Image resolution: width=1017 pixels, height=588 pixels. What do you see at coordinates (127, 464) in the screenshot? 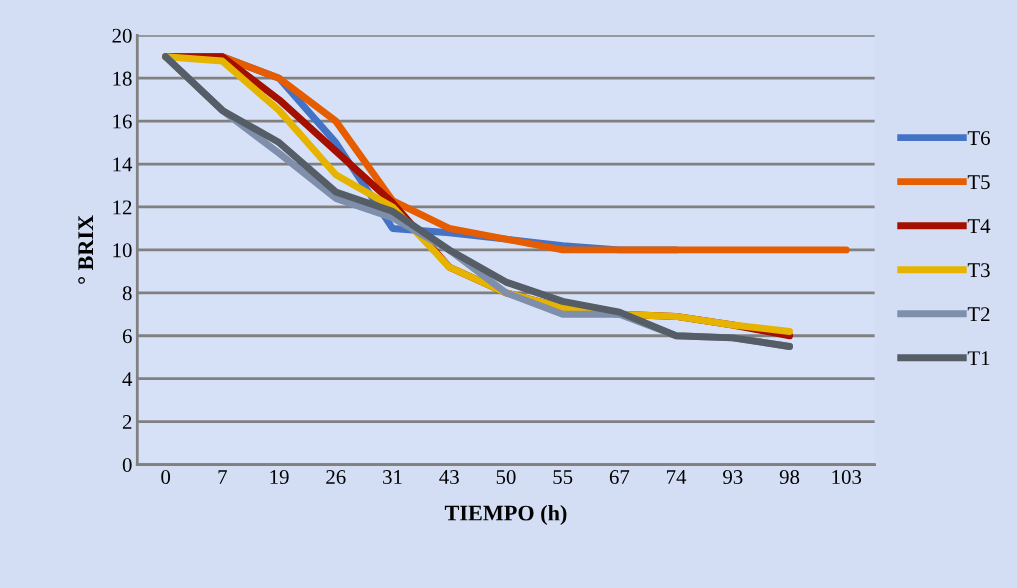
I see `y-tick-label: 0` at bounding box center [127, 464].